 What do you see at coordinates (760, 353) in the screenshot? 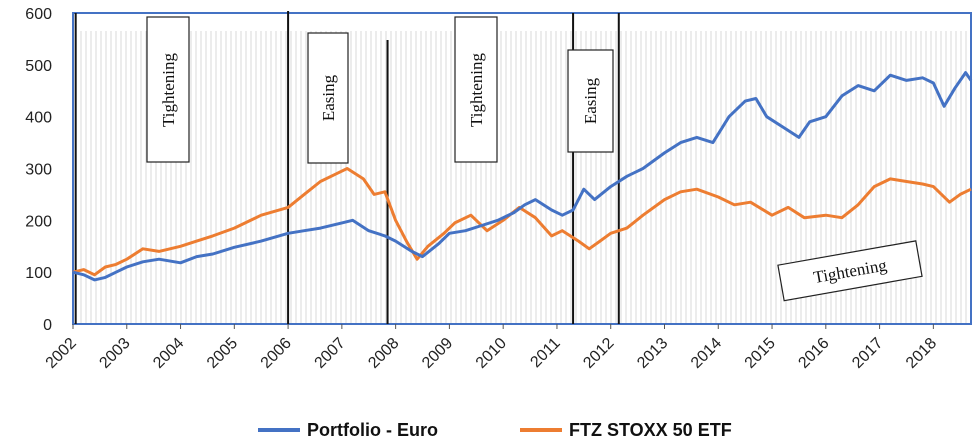
I see `x-tick-label: 2015` at bounding box center [760, 353].